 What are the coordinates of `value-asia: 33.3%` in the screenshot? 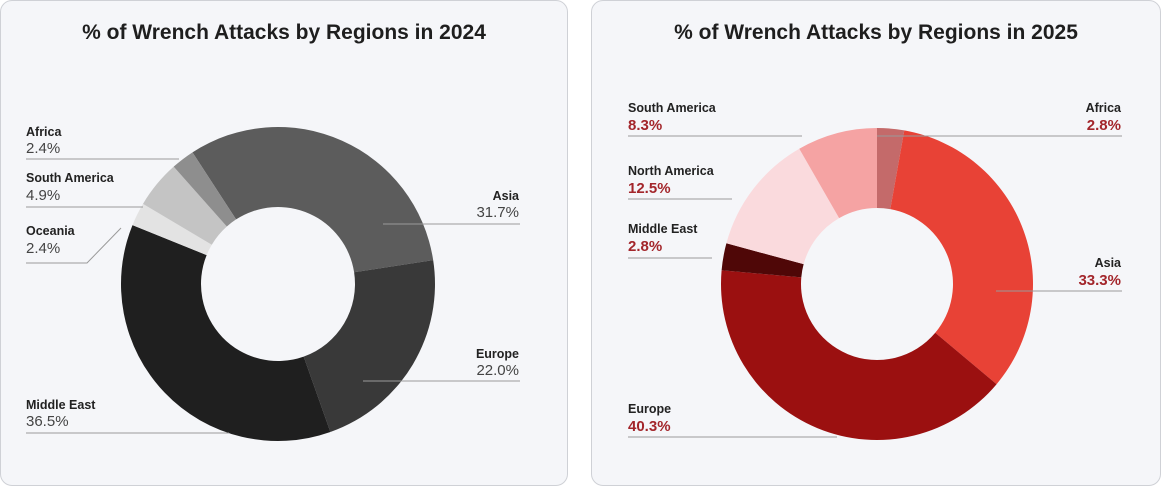 It's located at (1099, 280).